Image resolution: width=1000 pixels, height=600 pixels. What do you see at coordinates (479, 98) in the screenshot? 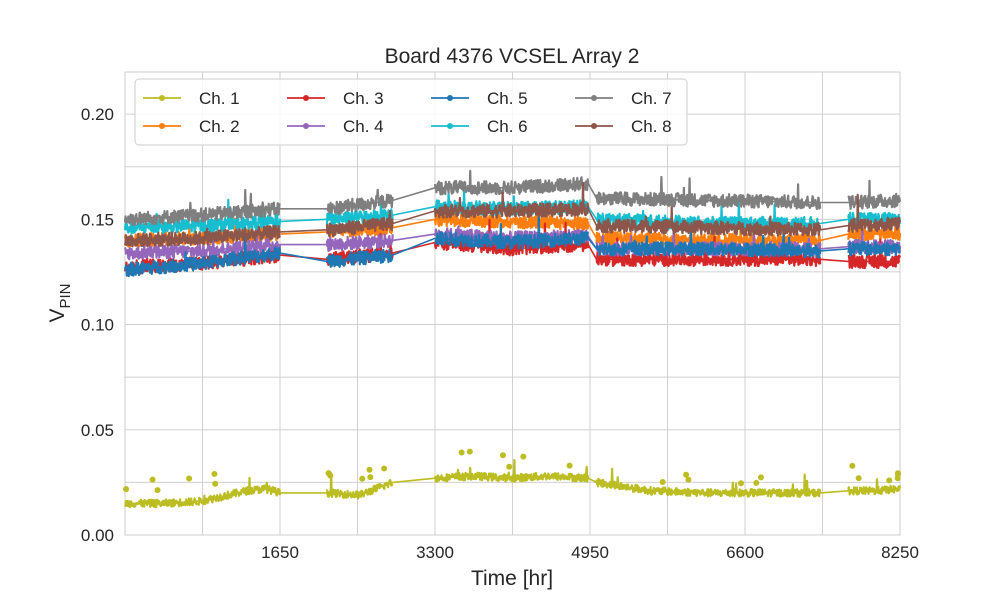
I see `legend-item: Ch. 5` at bounding box center [479, 98].